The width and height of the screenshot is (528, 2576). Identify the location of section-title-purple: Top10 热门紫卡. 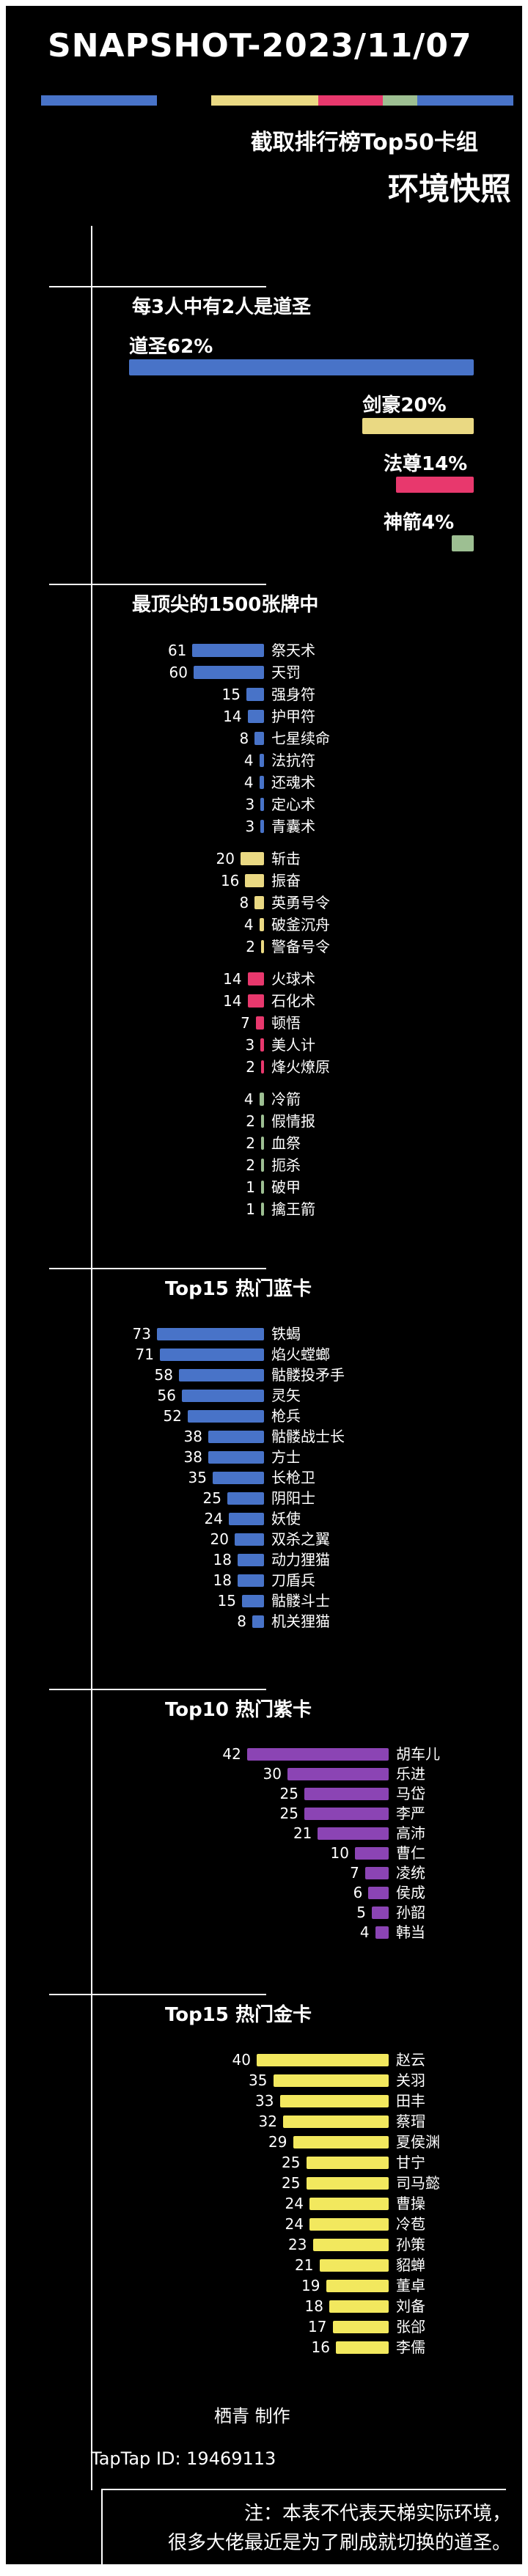
(238, 1710).